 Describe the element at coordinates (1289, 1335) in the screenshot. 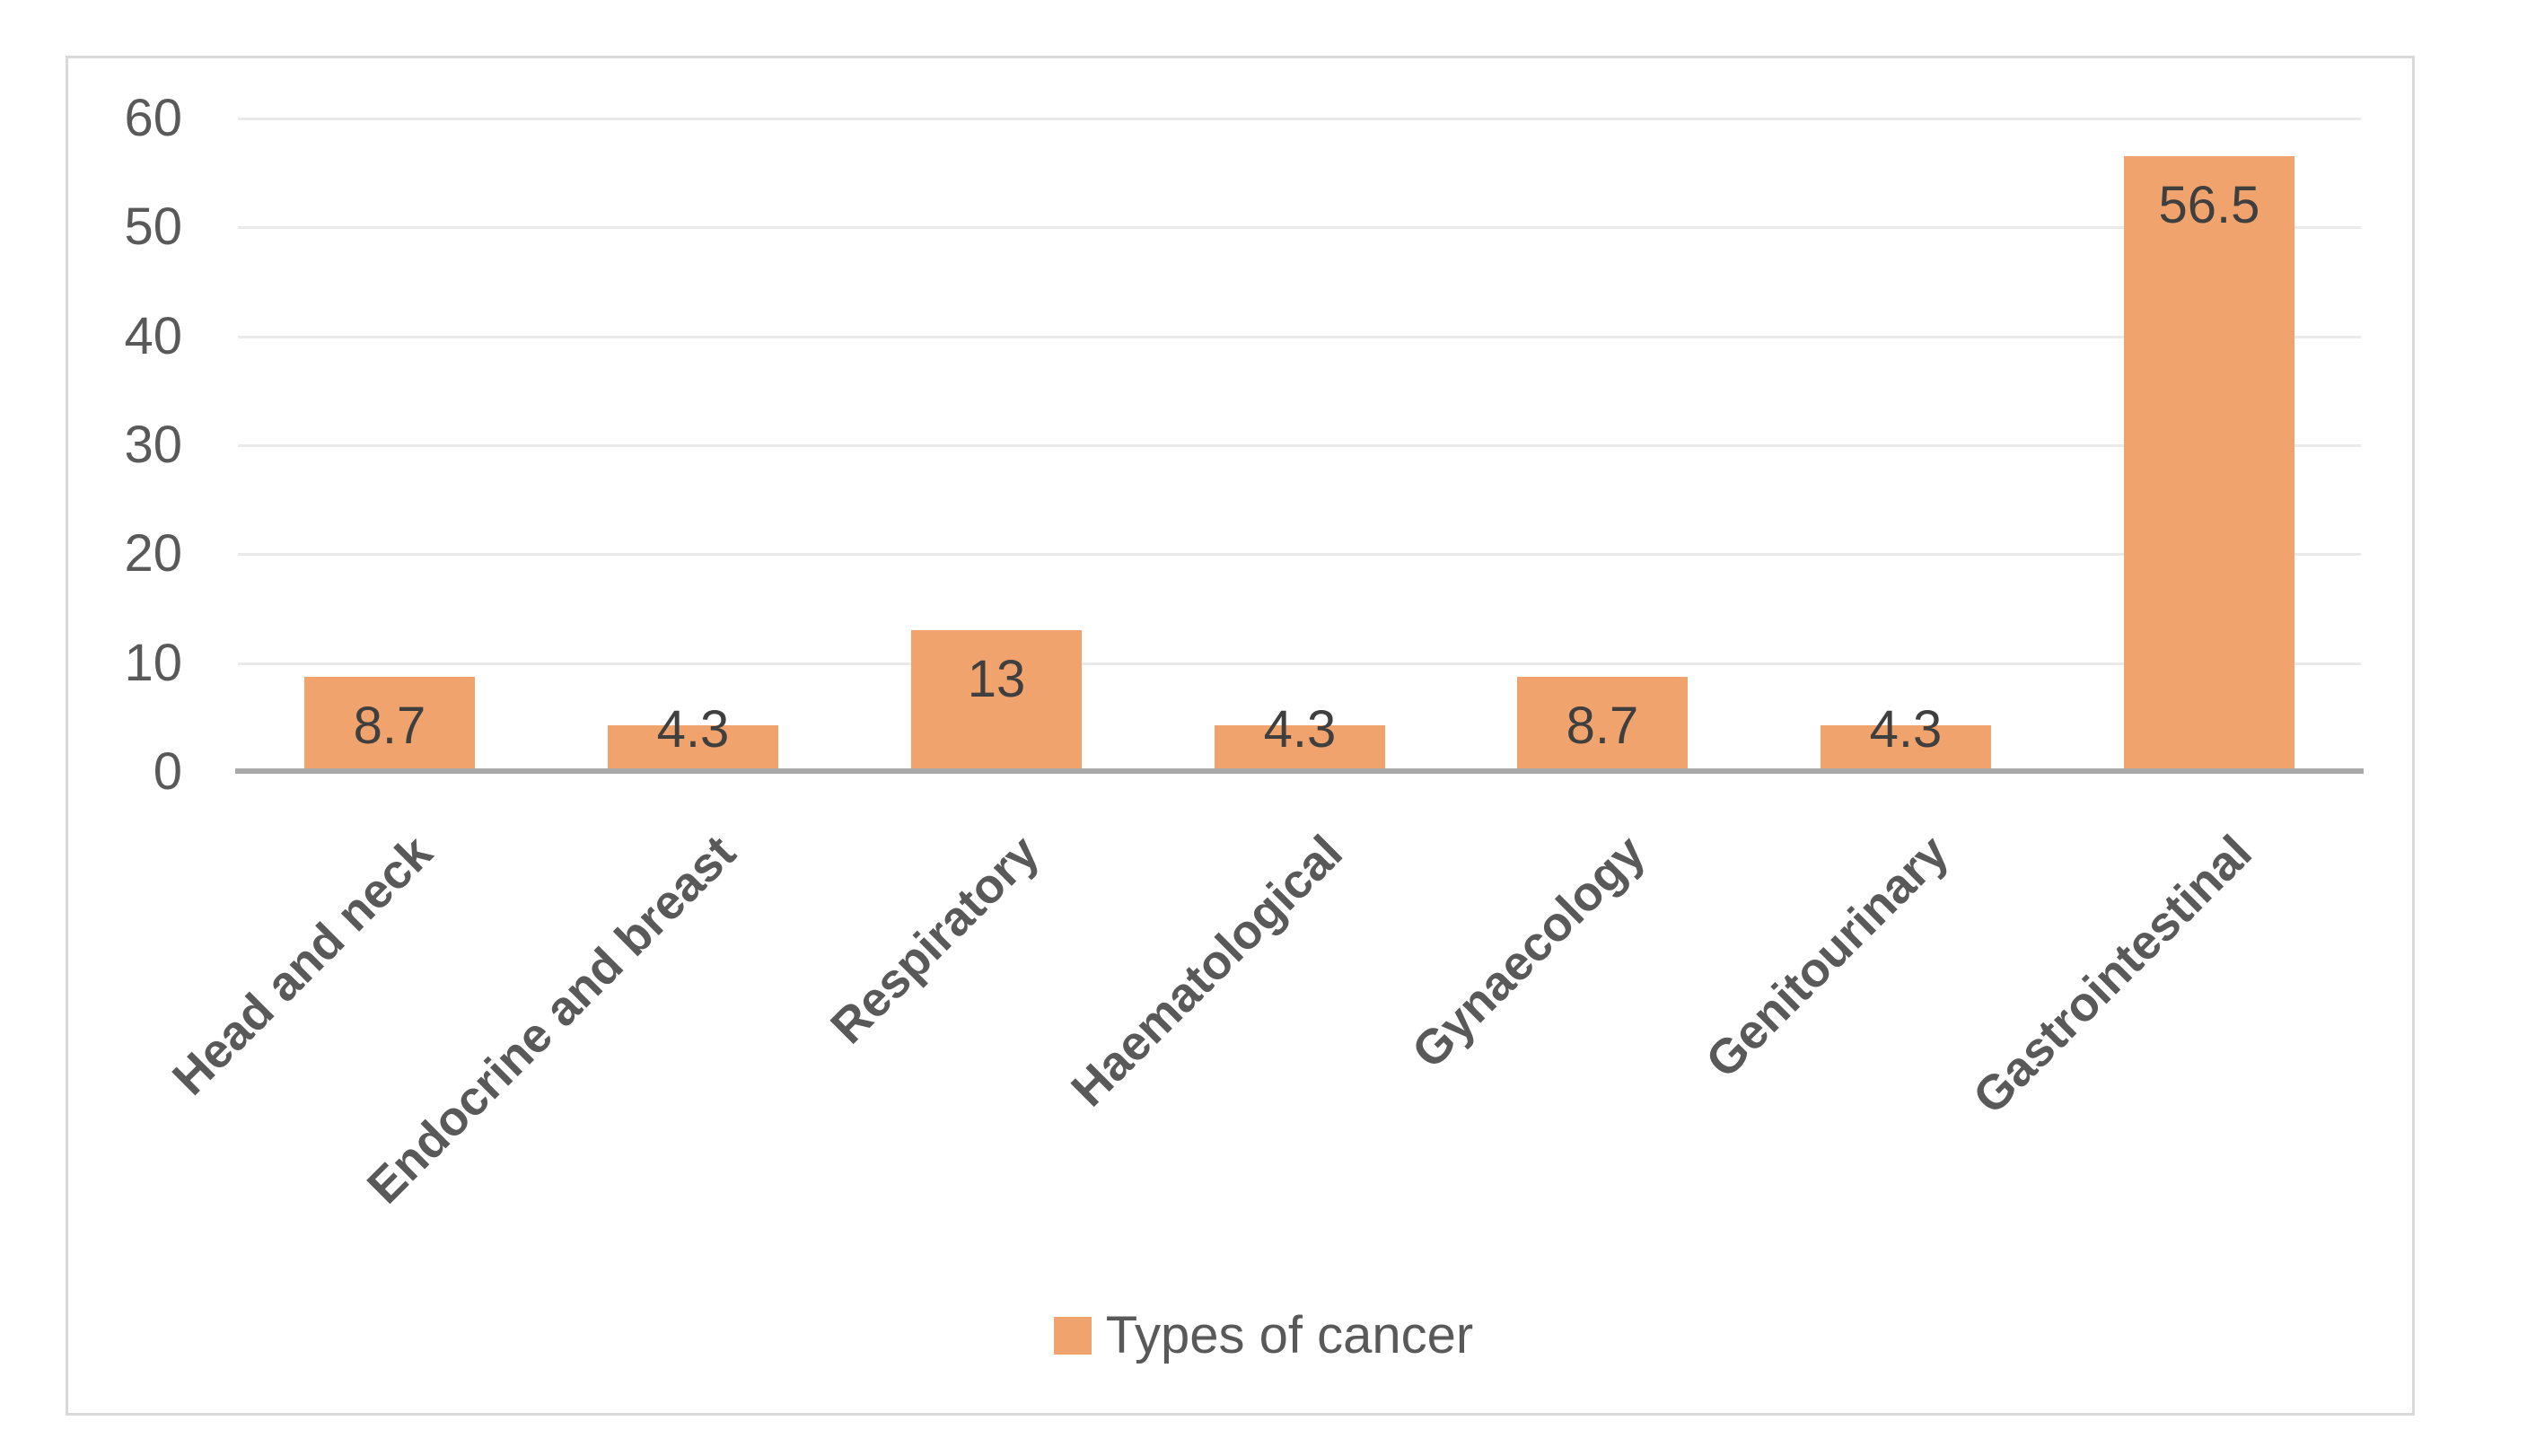

I see `legend-label: Types of cancer` at that location.